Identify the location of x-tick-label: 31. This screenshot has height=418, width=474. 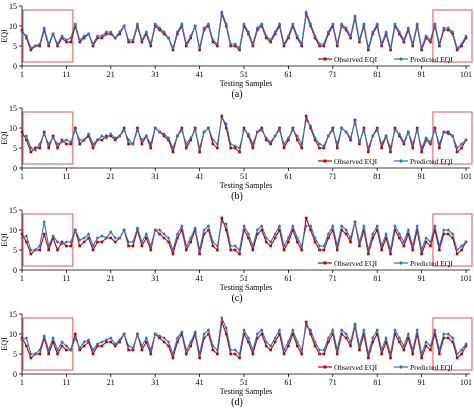
(155, 74).